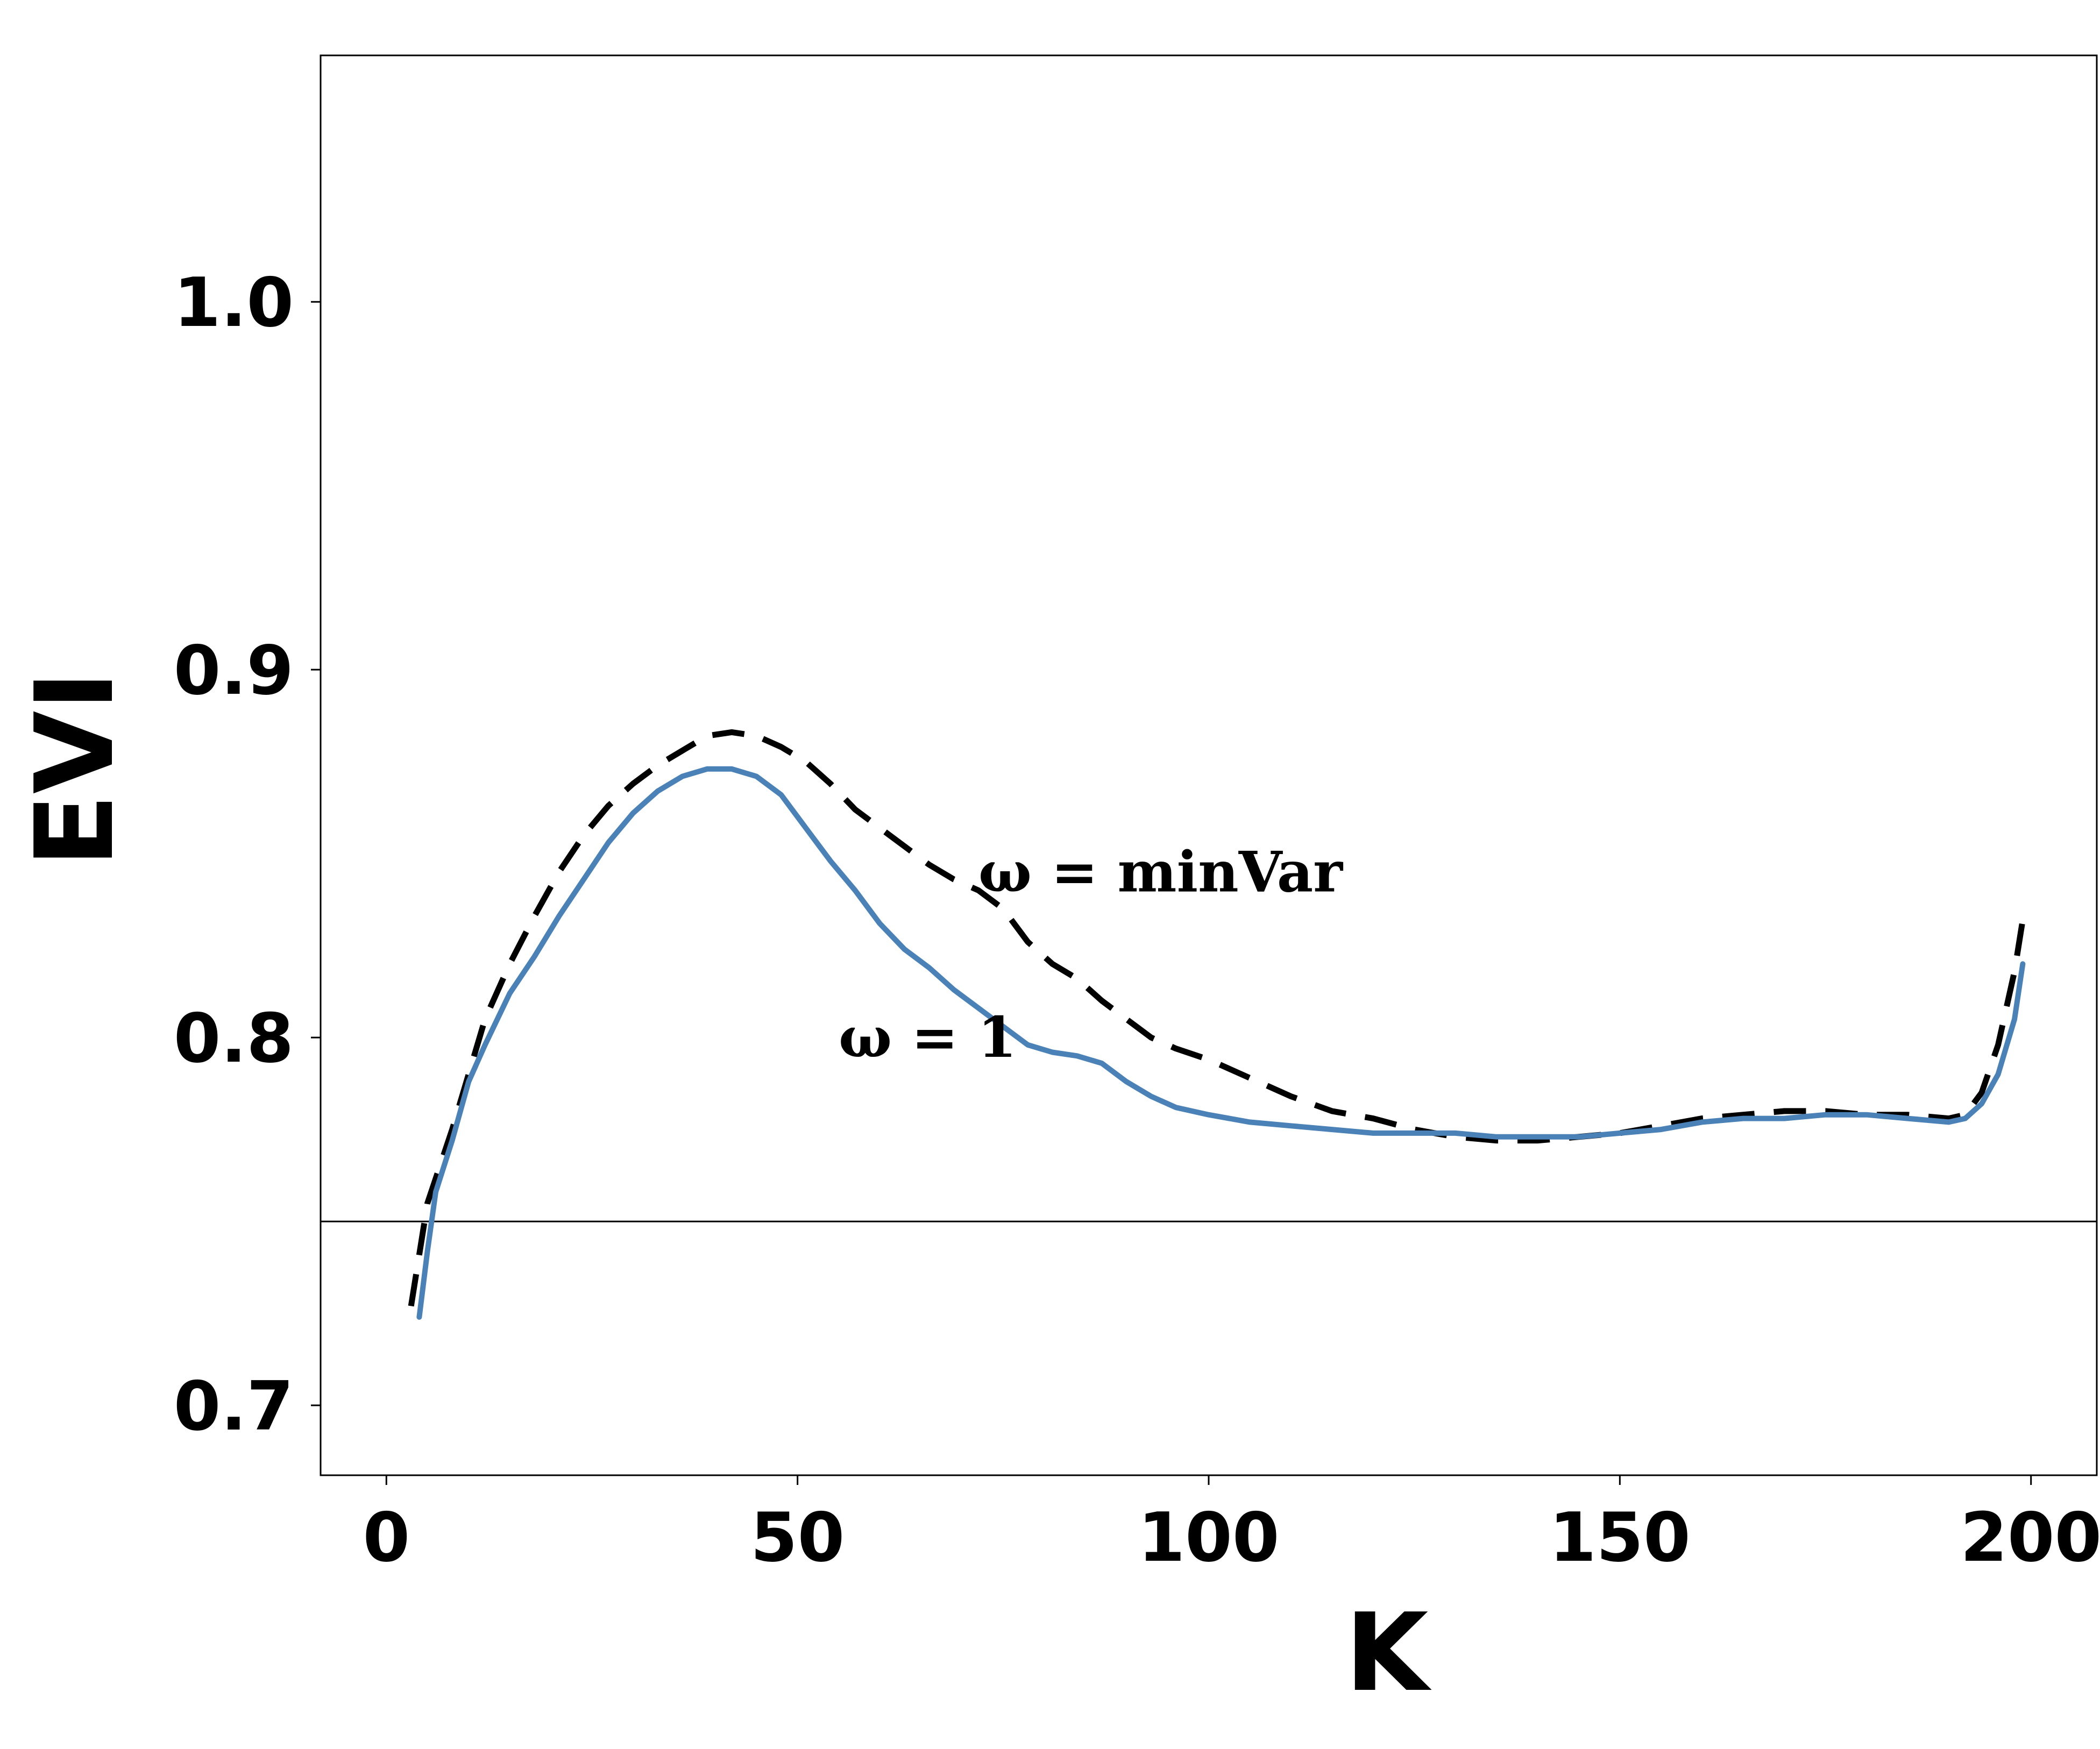  I want to click on x-tick-label: 0, so click(386, 1537).